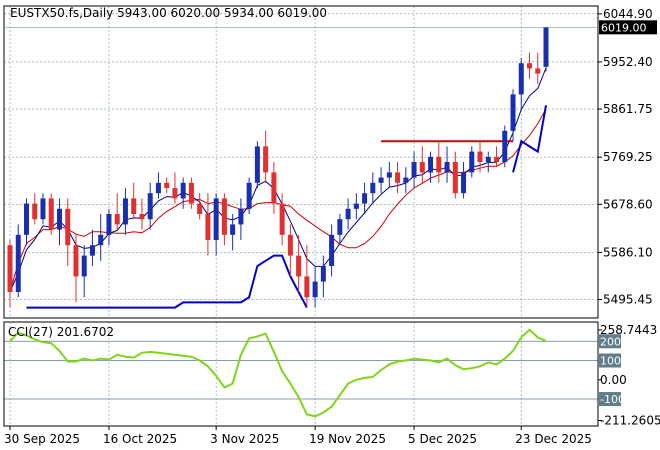 Image resolution: width=660 pixels, height=450 pixels. I want to click on cci-title: CCI(27) 201.6702, so click(61, 332).